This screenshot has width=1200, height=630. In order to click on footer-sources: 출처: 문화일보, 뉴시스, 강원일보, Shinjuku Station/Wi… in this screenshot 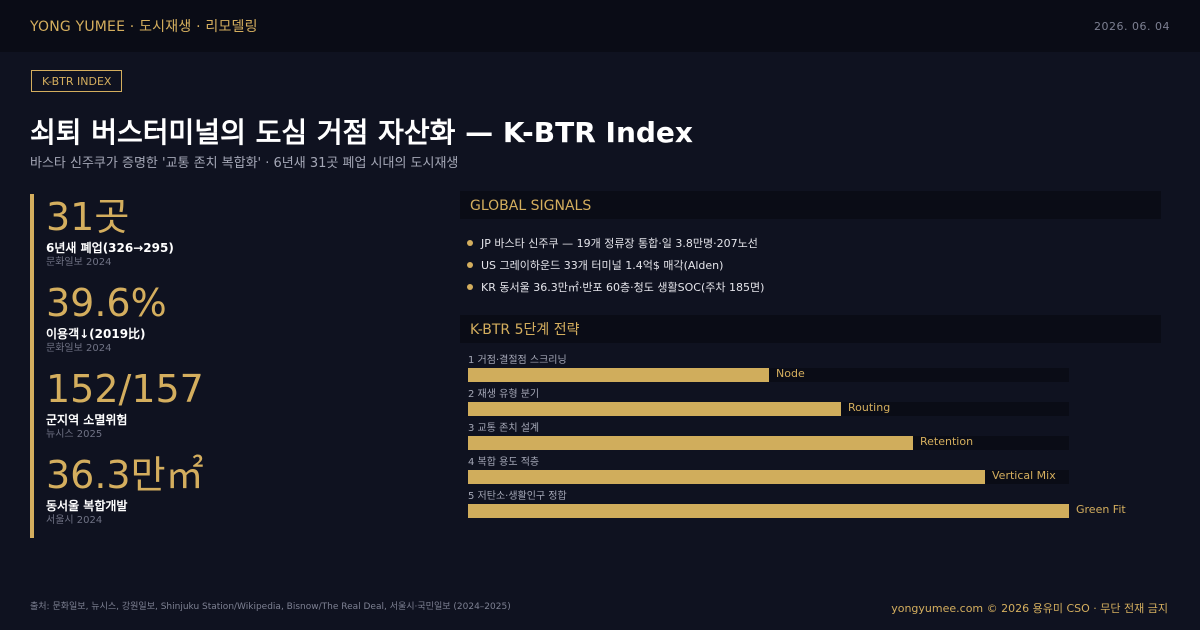, I will do `click(270, 607)`.